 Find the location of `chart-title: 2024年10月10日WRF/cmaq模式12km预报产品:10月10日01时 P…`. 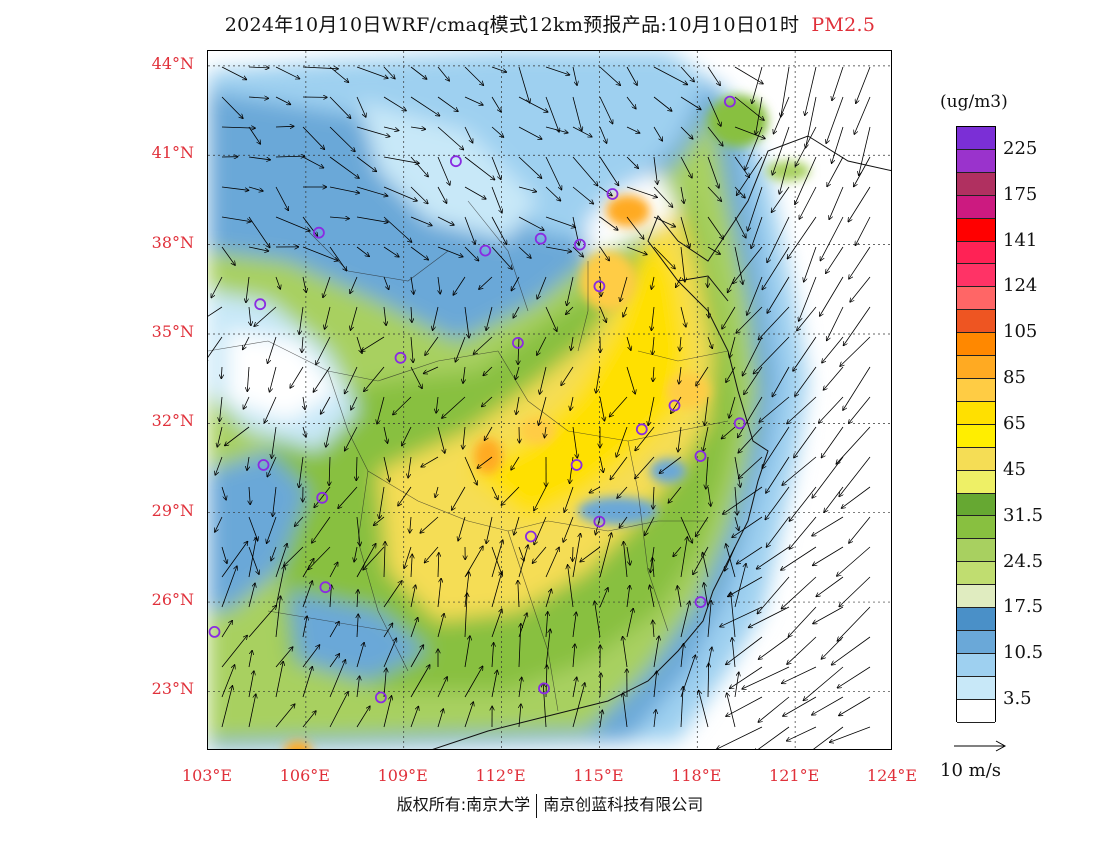

chart-title: 2024年10月10日WRF/cmaq模式12km预报产品:10月10日01时 P… is located at coordinates (550, 23).